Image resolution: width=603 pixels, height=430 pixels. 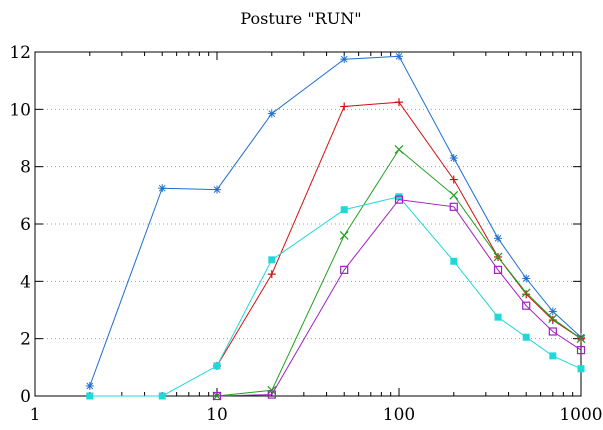 I want to click on y-tick-label: 0, so click(x=25, y=397).